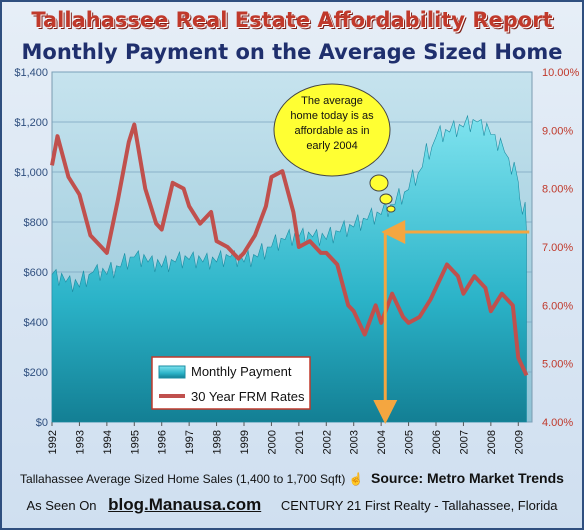 The height and width of the screenshot is (532, 584). Describe the element at coordinates (248, 396) in the screenshot. I see `legend-label-rates: 30 Year FRM Rates` at that location.